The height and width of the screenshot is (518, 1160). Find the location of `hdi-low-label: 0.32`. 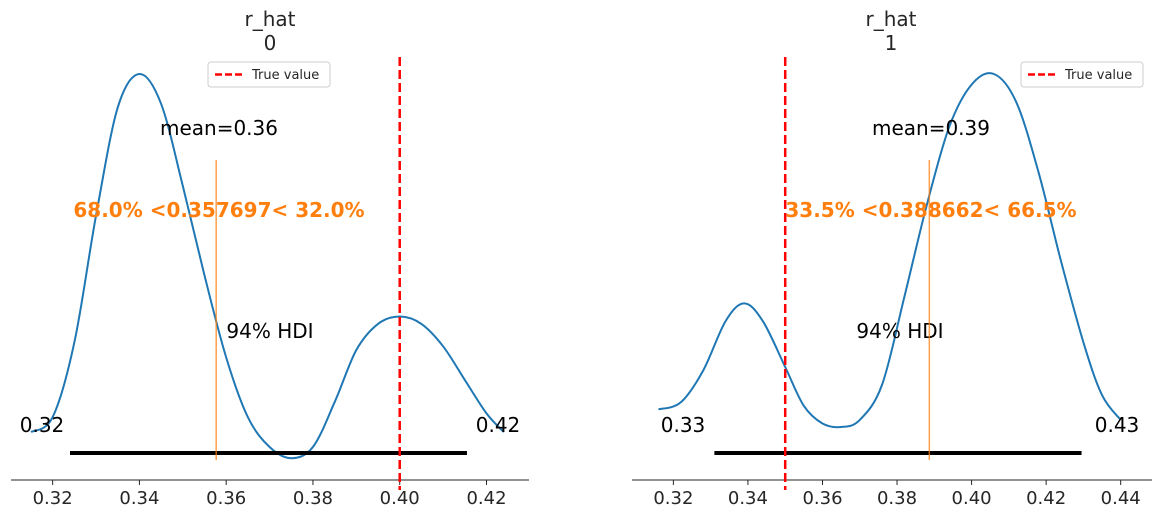

hdi-low-label: 0.32 is located at coordinates (42, 425).